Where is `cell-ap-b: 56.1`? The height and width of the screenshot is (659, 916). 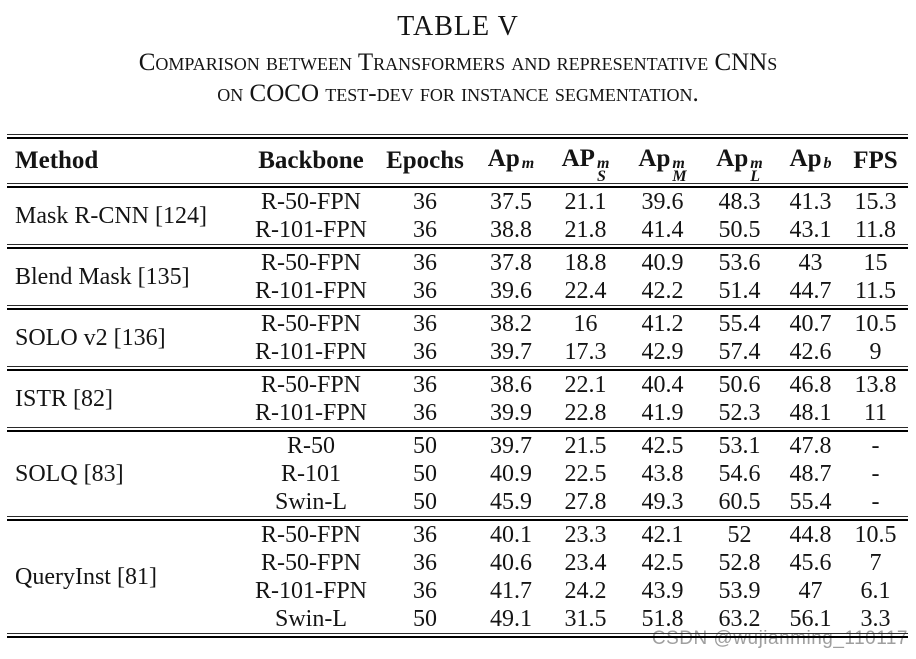
cell-ap-b: 56.1 is located at coordinates (810, 619).